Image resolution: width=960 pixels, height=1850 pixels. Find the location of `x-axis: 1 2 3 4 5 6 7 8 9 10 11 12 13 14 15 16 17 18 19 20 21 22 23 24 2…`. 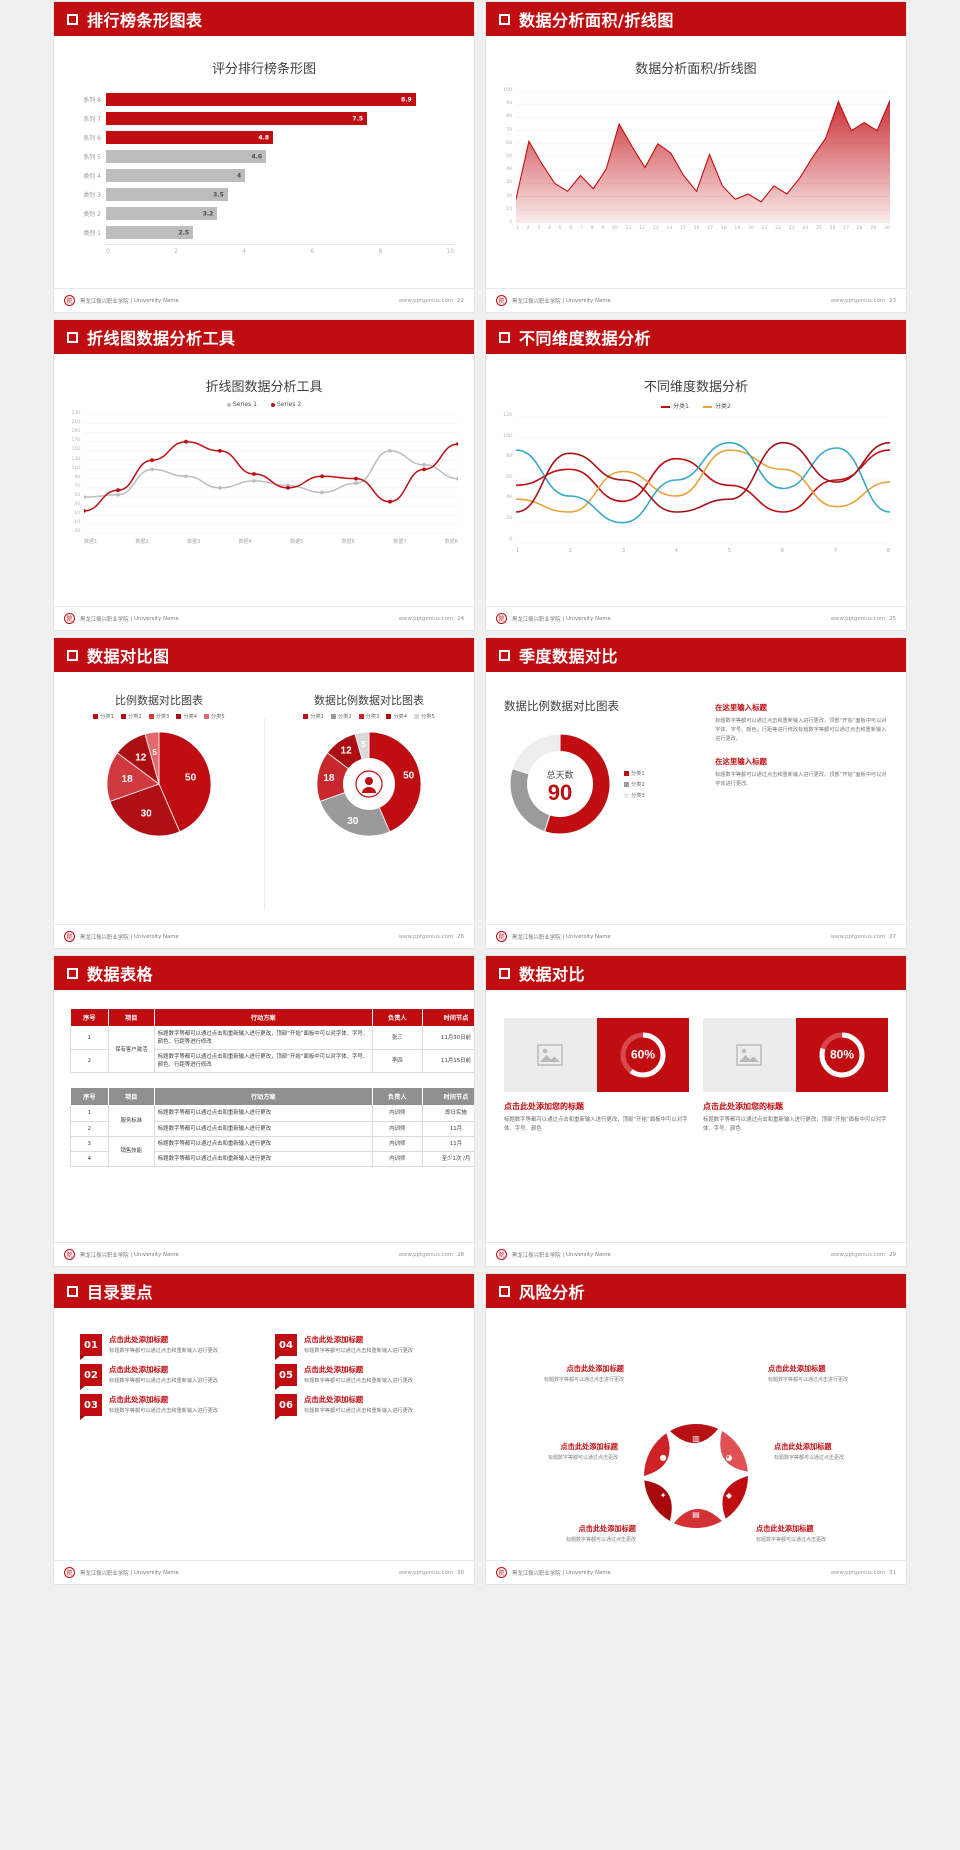

x-axis: 1 2 3 4 5 6 7 8 9 10 11 12 13 14 15 16 17 18 19 20 21 22 23 24 2… is located at coordinates (703, 227).